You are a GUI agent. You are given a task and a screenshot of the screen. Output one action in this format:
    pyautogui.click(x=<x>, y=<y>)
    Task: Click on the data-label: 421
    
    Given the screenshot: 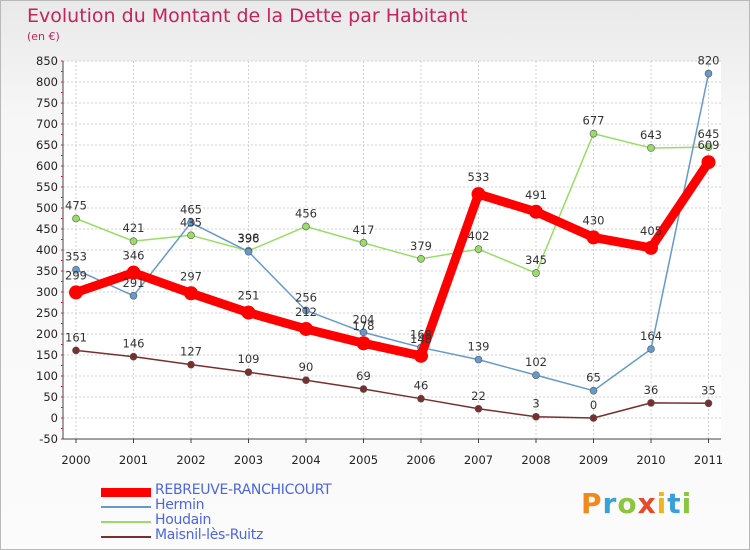 What is the action you would take?
    pyautogui.click(x=134, y=228)
    